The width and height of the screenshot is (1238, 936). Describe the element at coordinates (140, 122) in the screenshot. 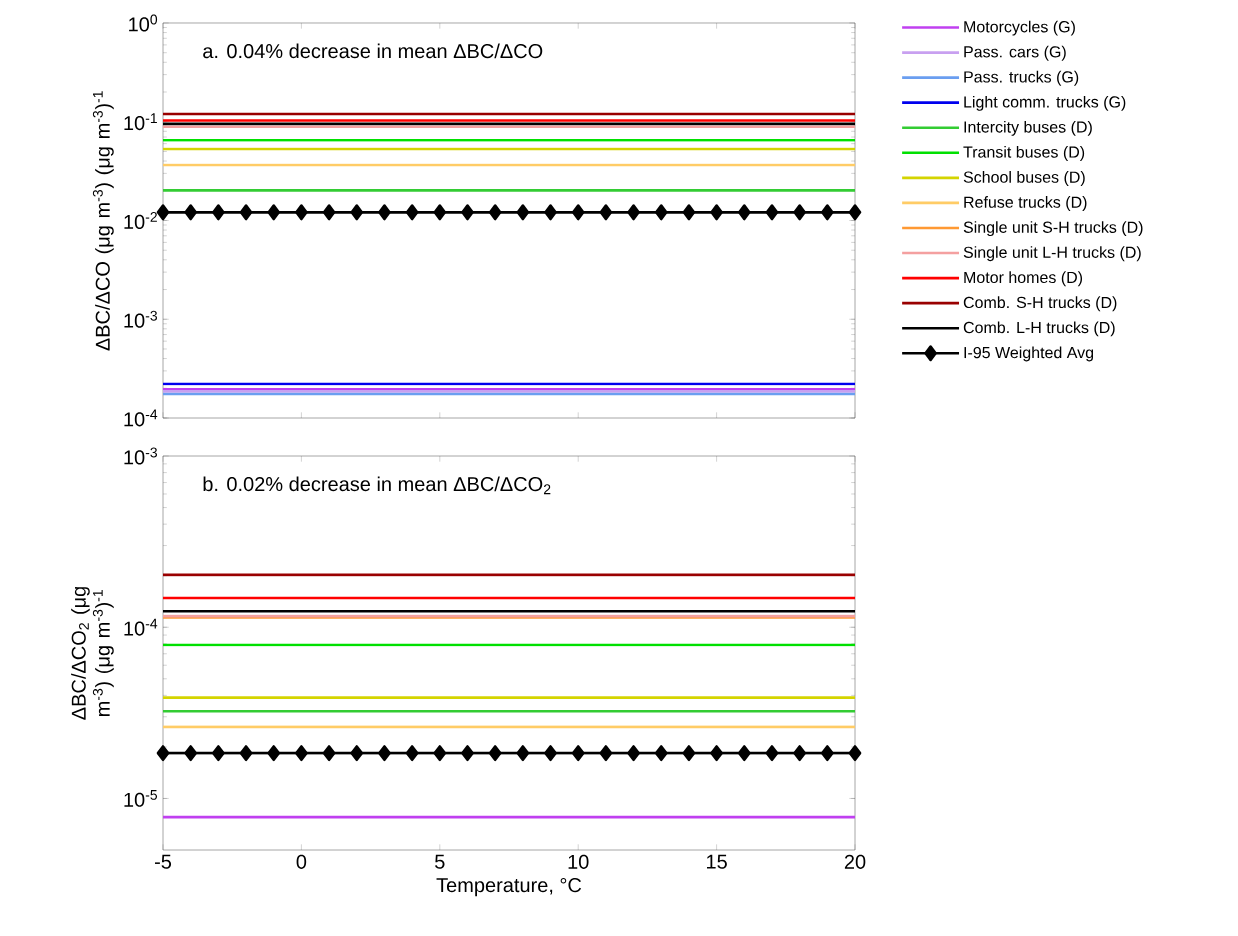

I see `y-tick-label: 10$^{-1}$` at that location.